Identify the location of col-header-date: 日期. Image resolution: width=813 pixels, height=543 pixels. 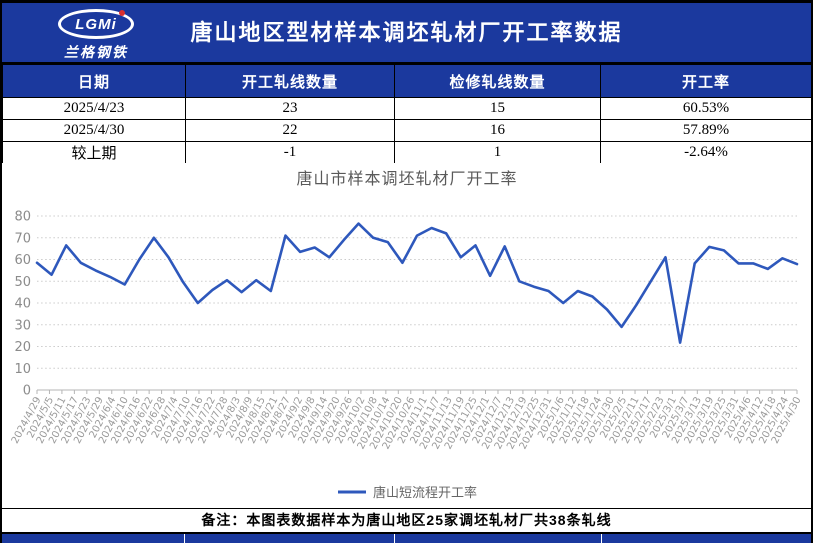
(94, 81).